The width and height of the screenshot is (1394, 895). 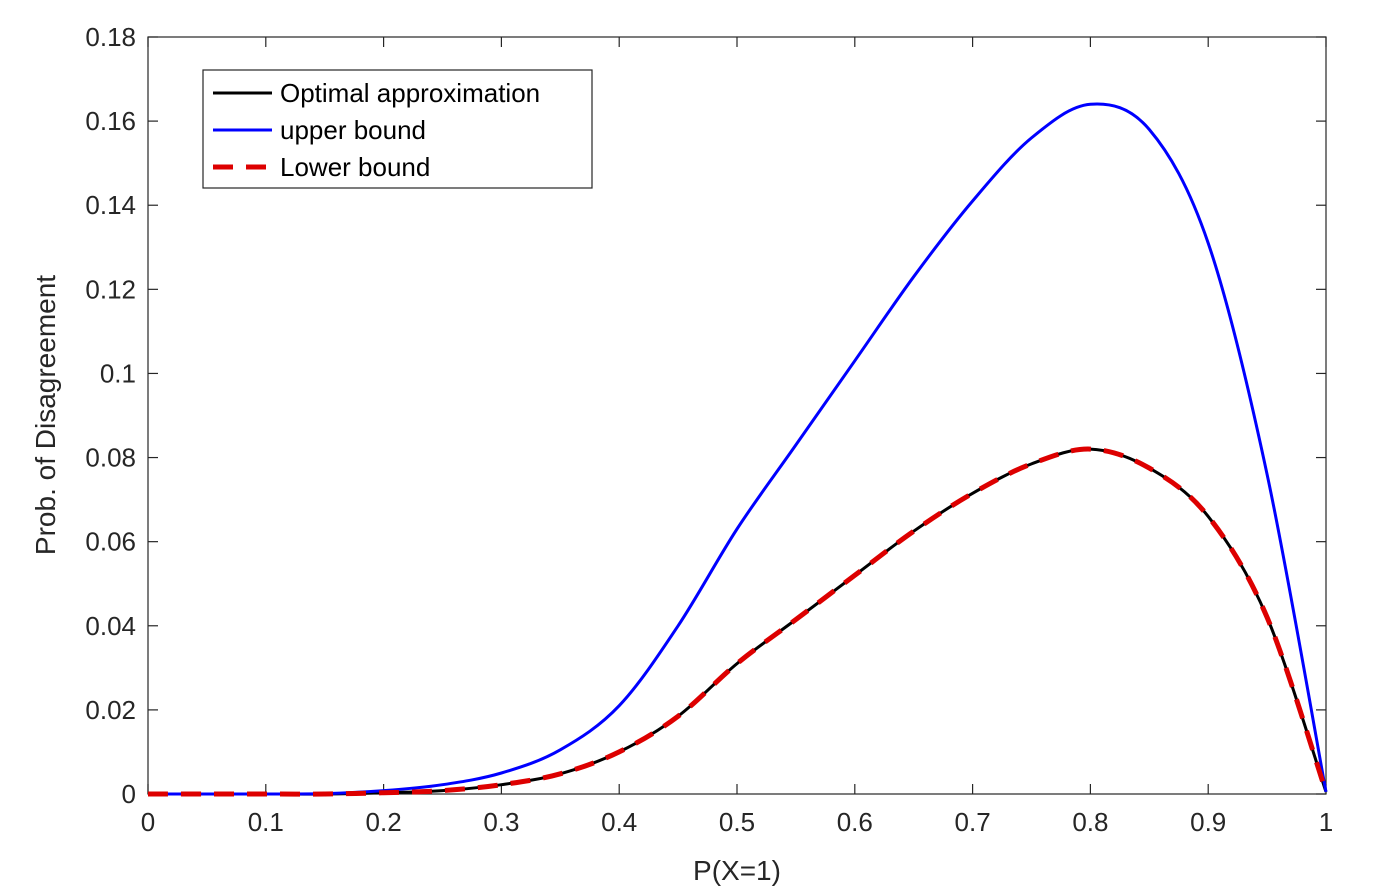 What do you see at coordinates (110, 458) in the screenshot?
I see `y-tick-label: 0.08` at bounding box center [110, 458].